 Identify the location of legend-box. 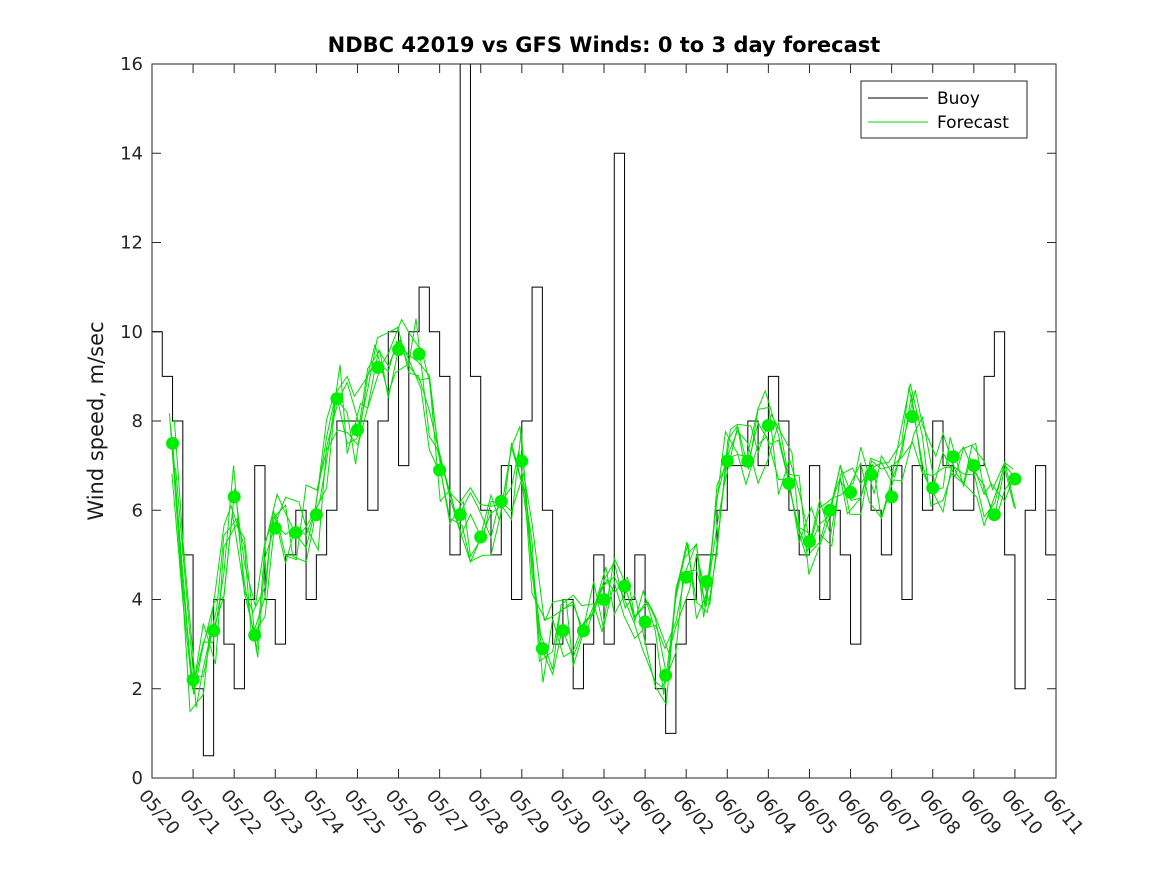
(944, 109).